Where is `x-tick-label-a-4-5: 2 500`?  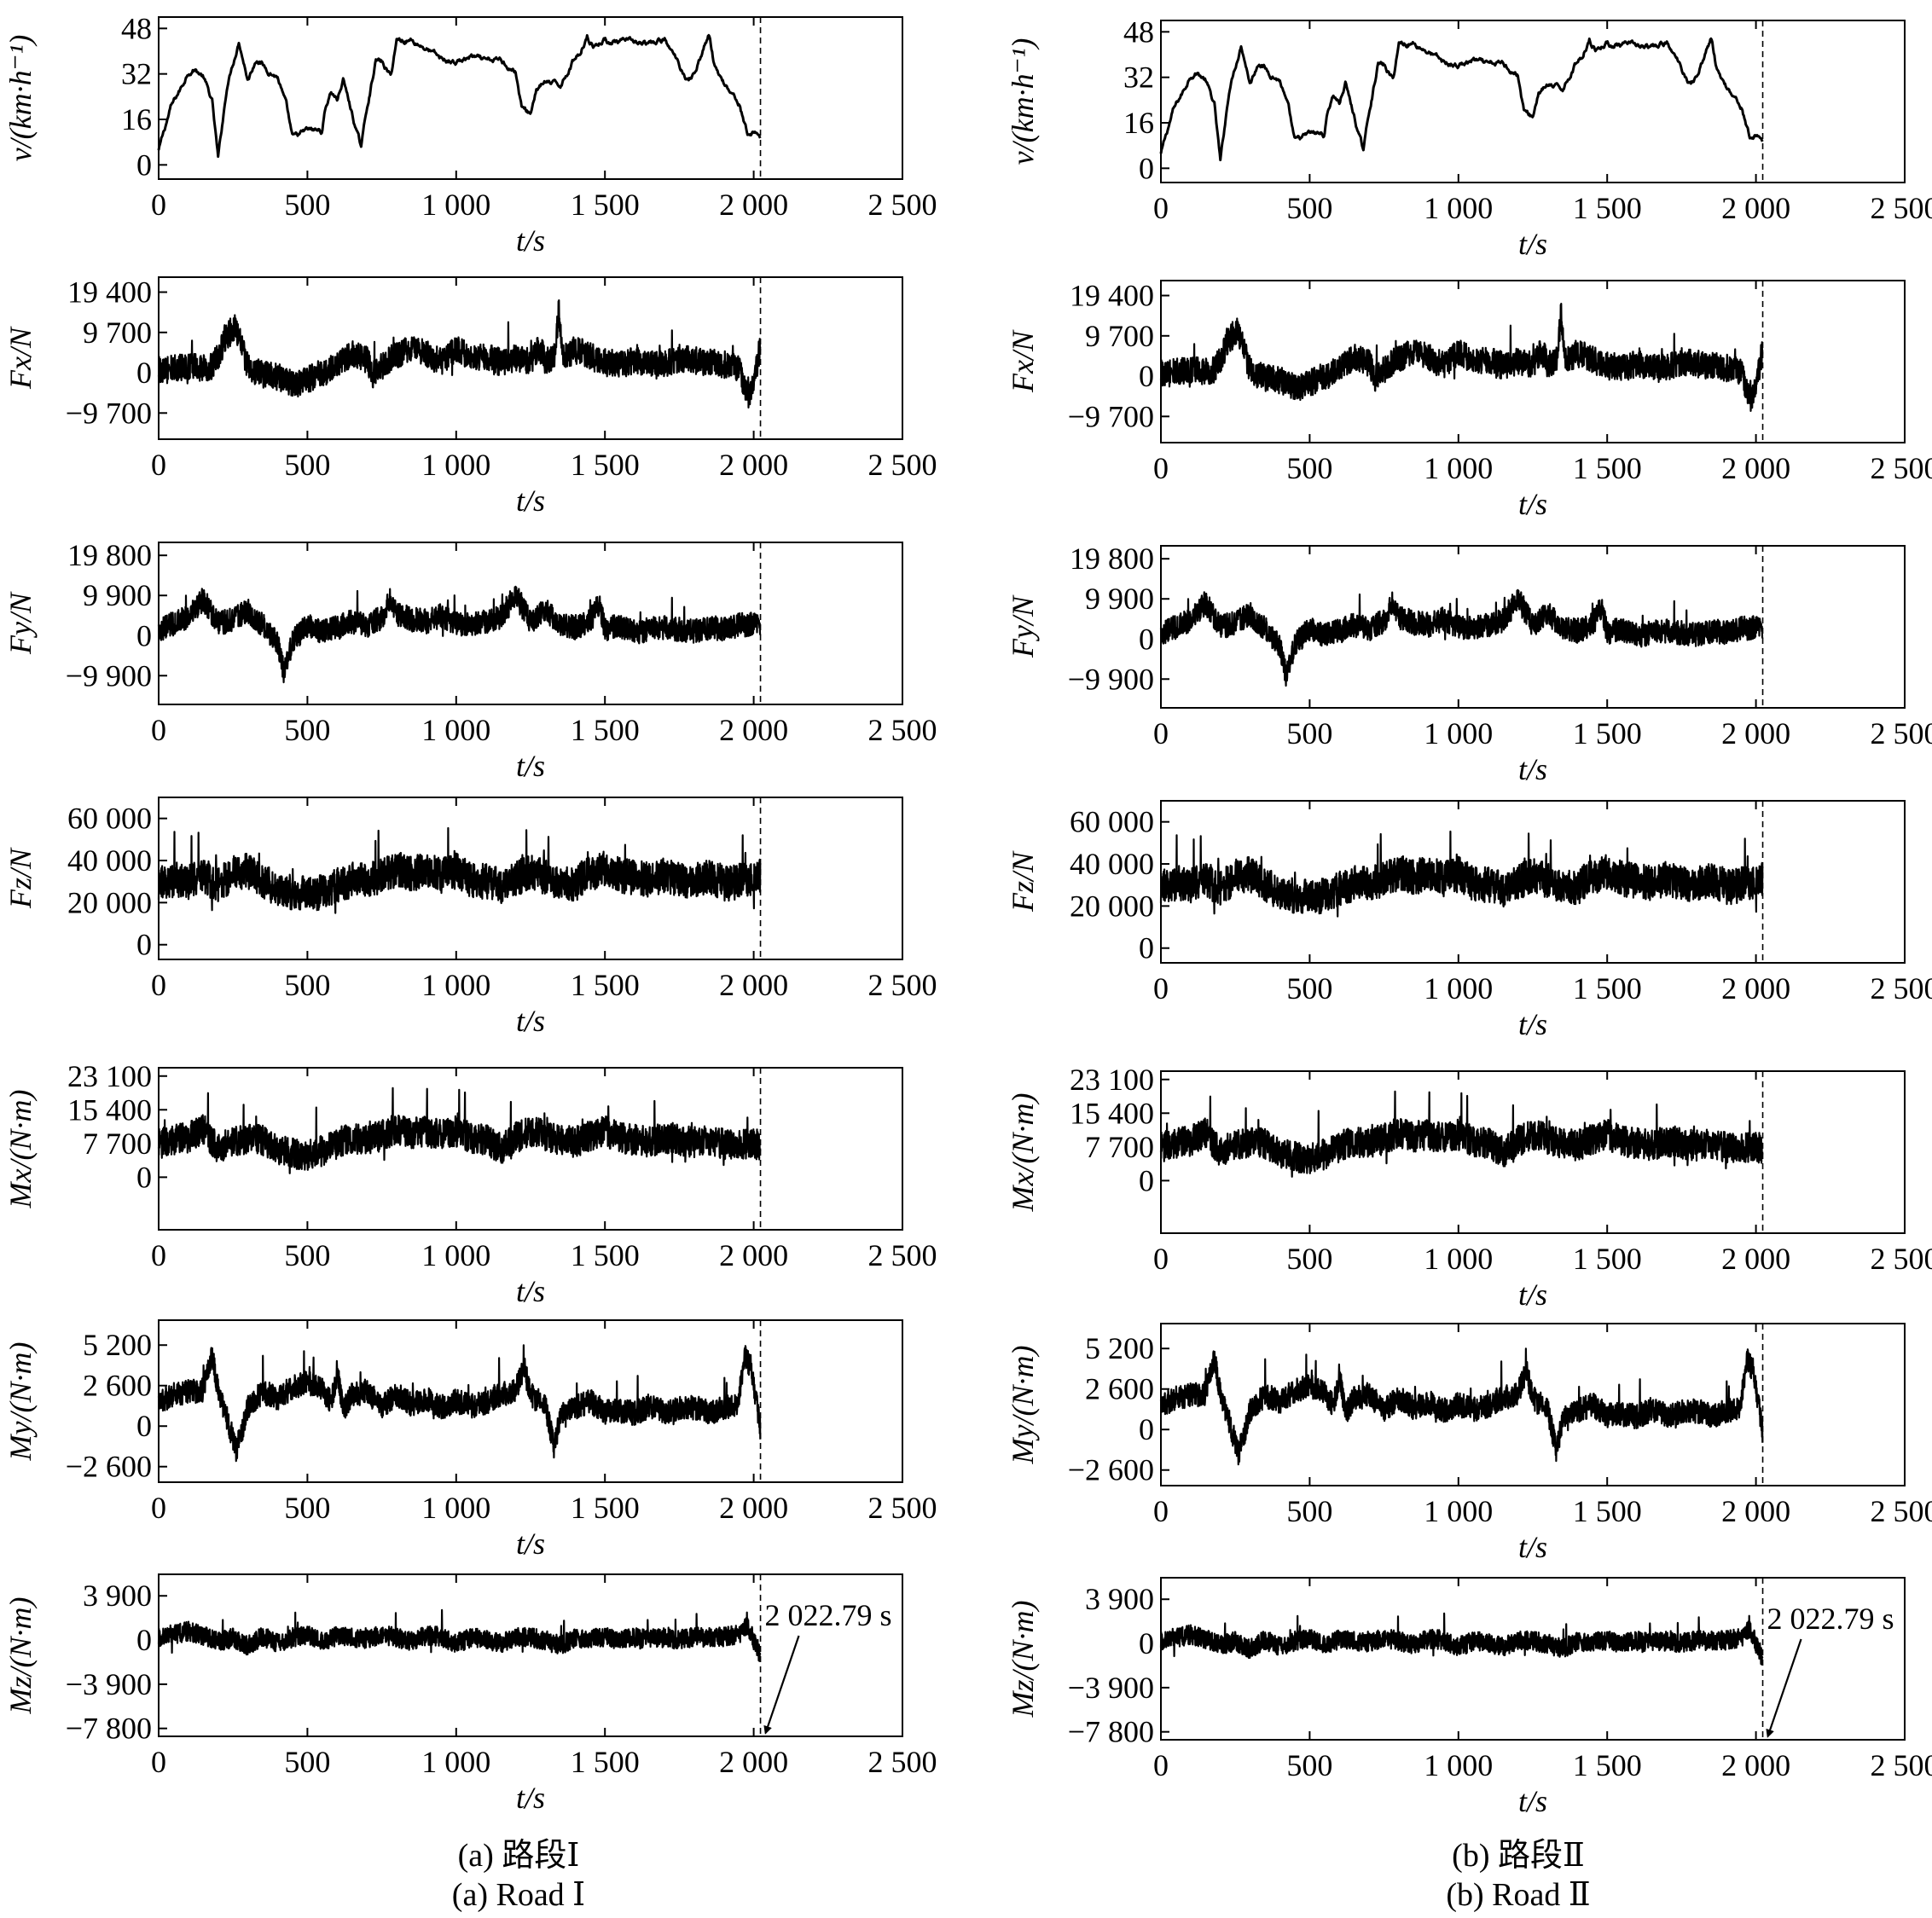
x-tick-label-a-4-5: 2 500 is located at coordinates (902, 985).